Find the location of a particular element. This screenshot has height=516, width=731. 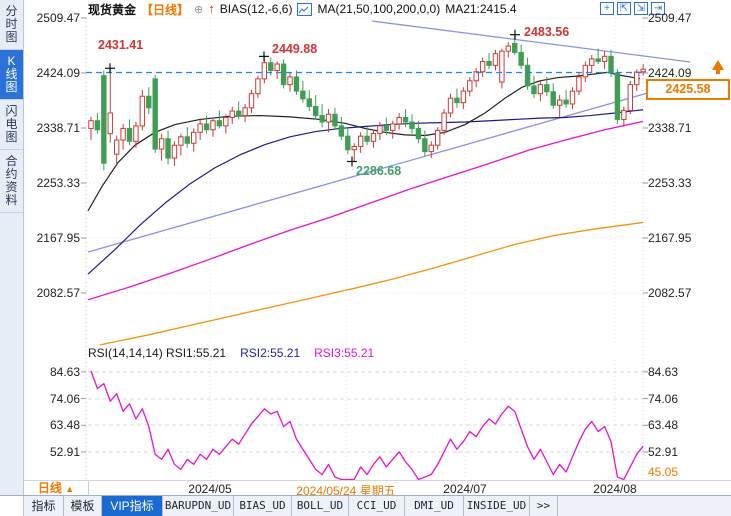

symbol-name: 现货黄金 is located at coordinates (112, 9).